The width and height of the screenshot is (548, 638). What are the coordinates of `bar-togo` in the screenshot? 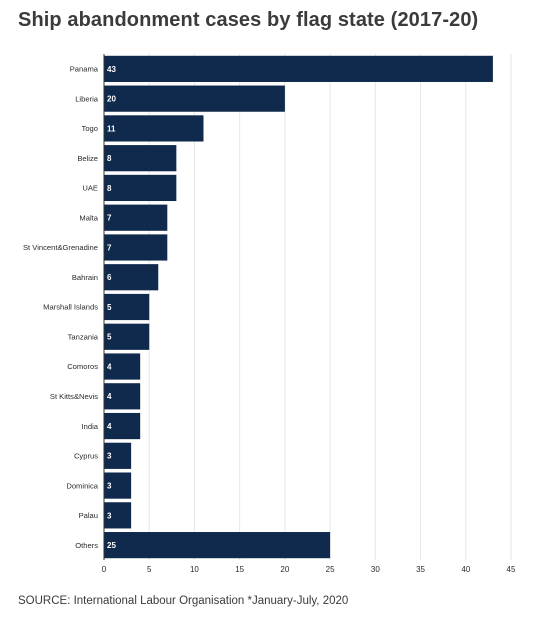 It's located at (154, 128).